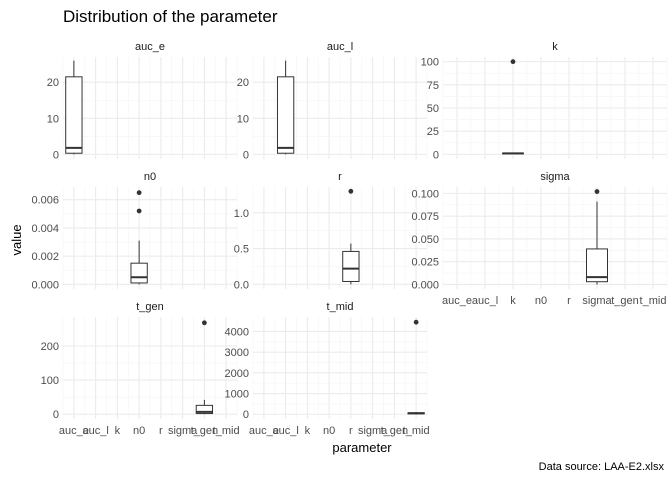  Describe the element at coordinates (45, 201) in the screenshot. I see `y-tick-label: 0.006` at that location.